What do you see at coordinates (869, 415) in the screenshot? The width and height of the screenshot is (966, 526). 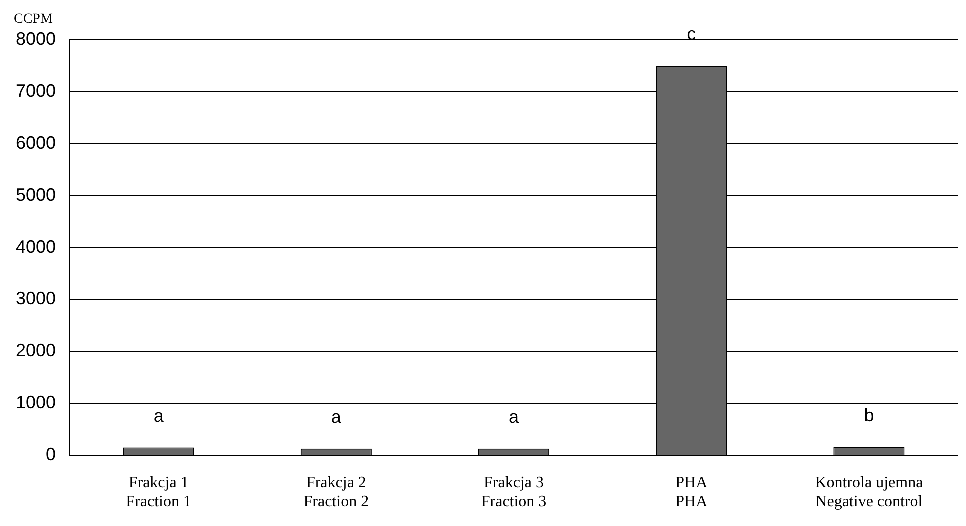 I see `annotation: b` at bounding box center [869, 415].